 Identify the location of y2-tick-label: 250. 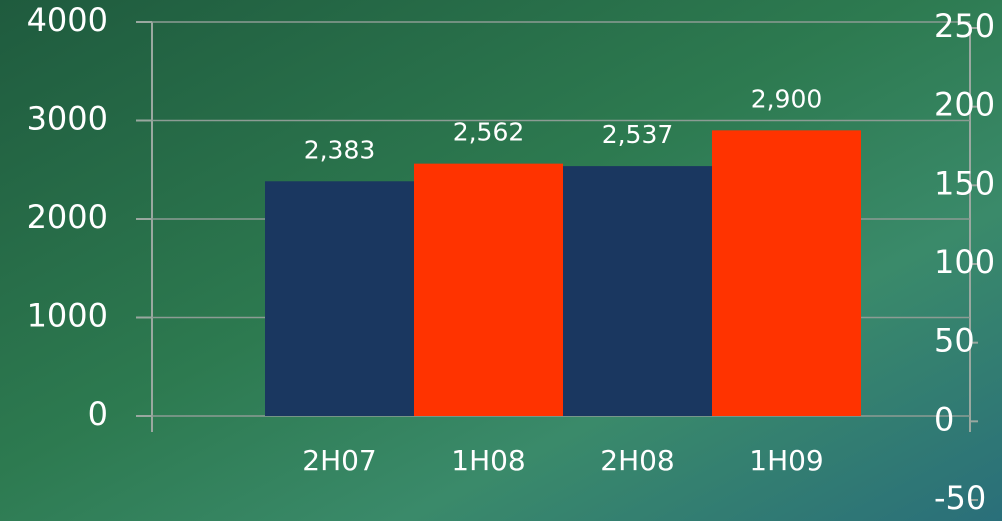
(964, 26).